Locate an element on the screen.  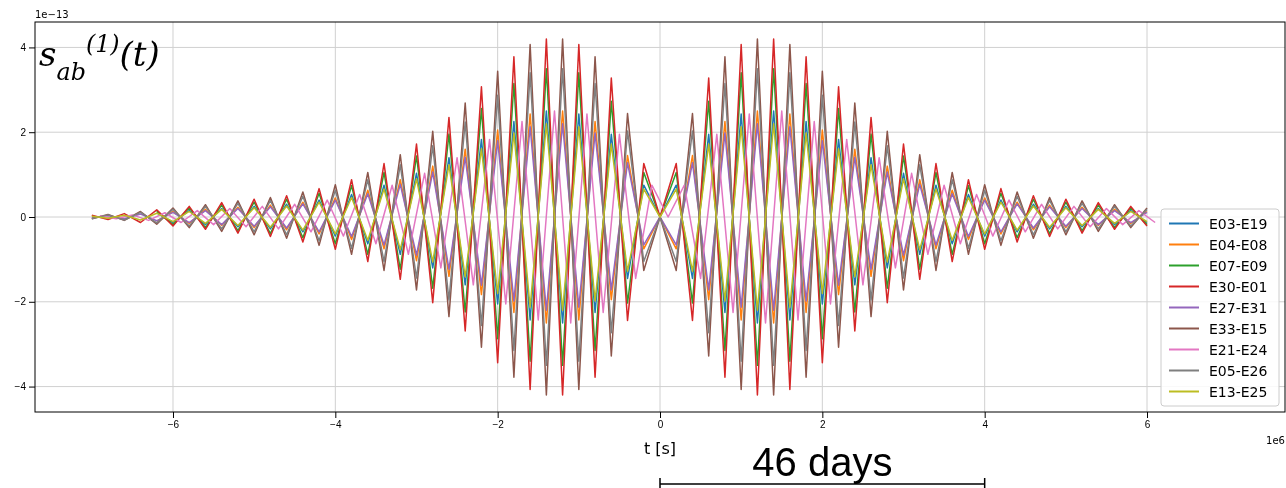
text: 1e6 is located at coordinates (1275, 440).